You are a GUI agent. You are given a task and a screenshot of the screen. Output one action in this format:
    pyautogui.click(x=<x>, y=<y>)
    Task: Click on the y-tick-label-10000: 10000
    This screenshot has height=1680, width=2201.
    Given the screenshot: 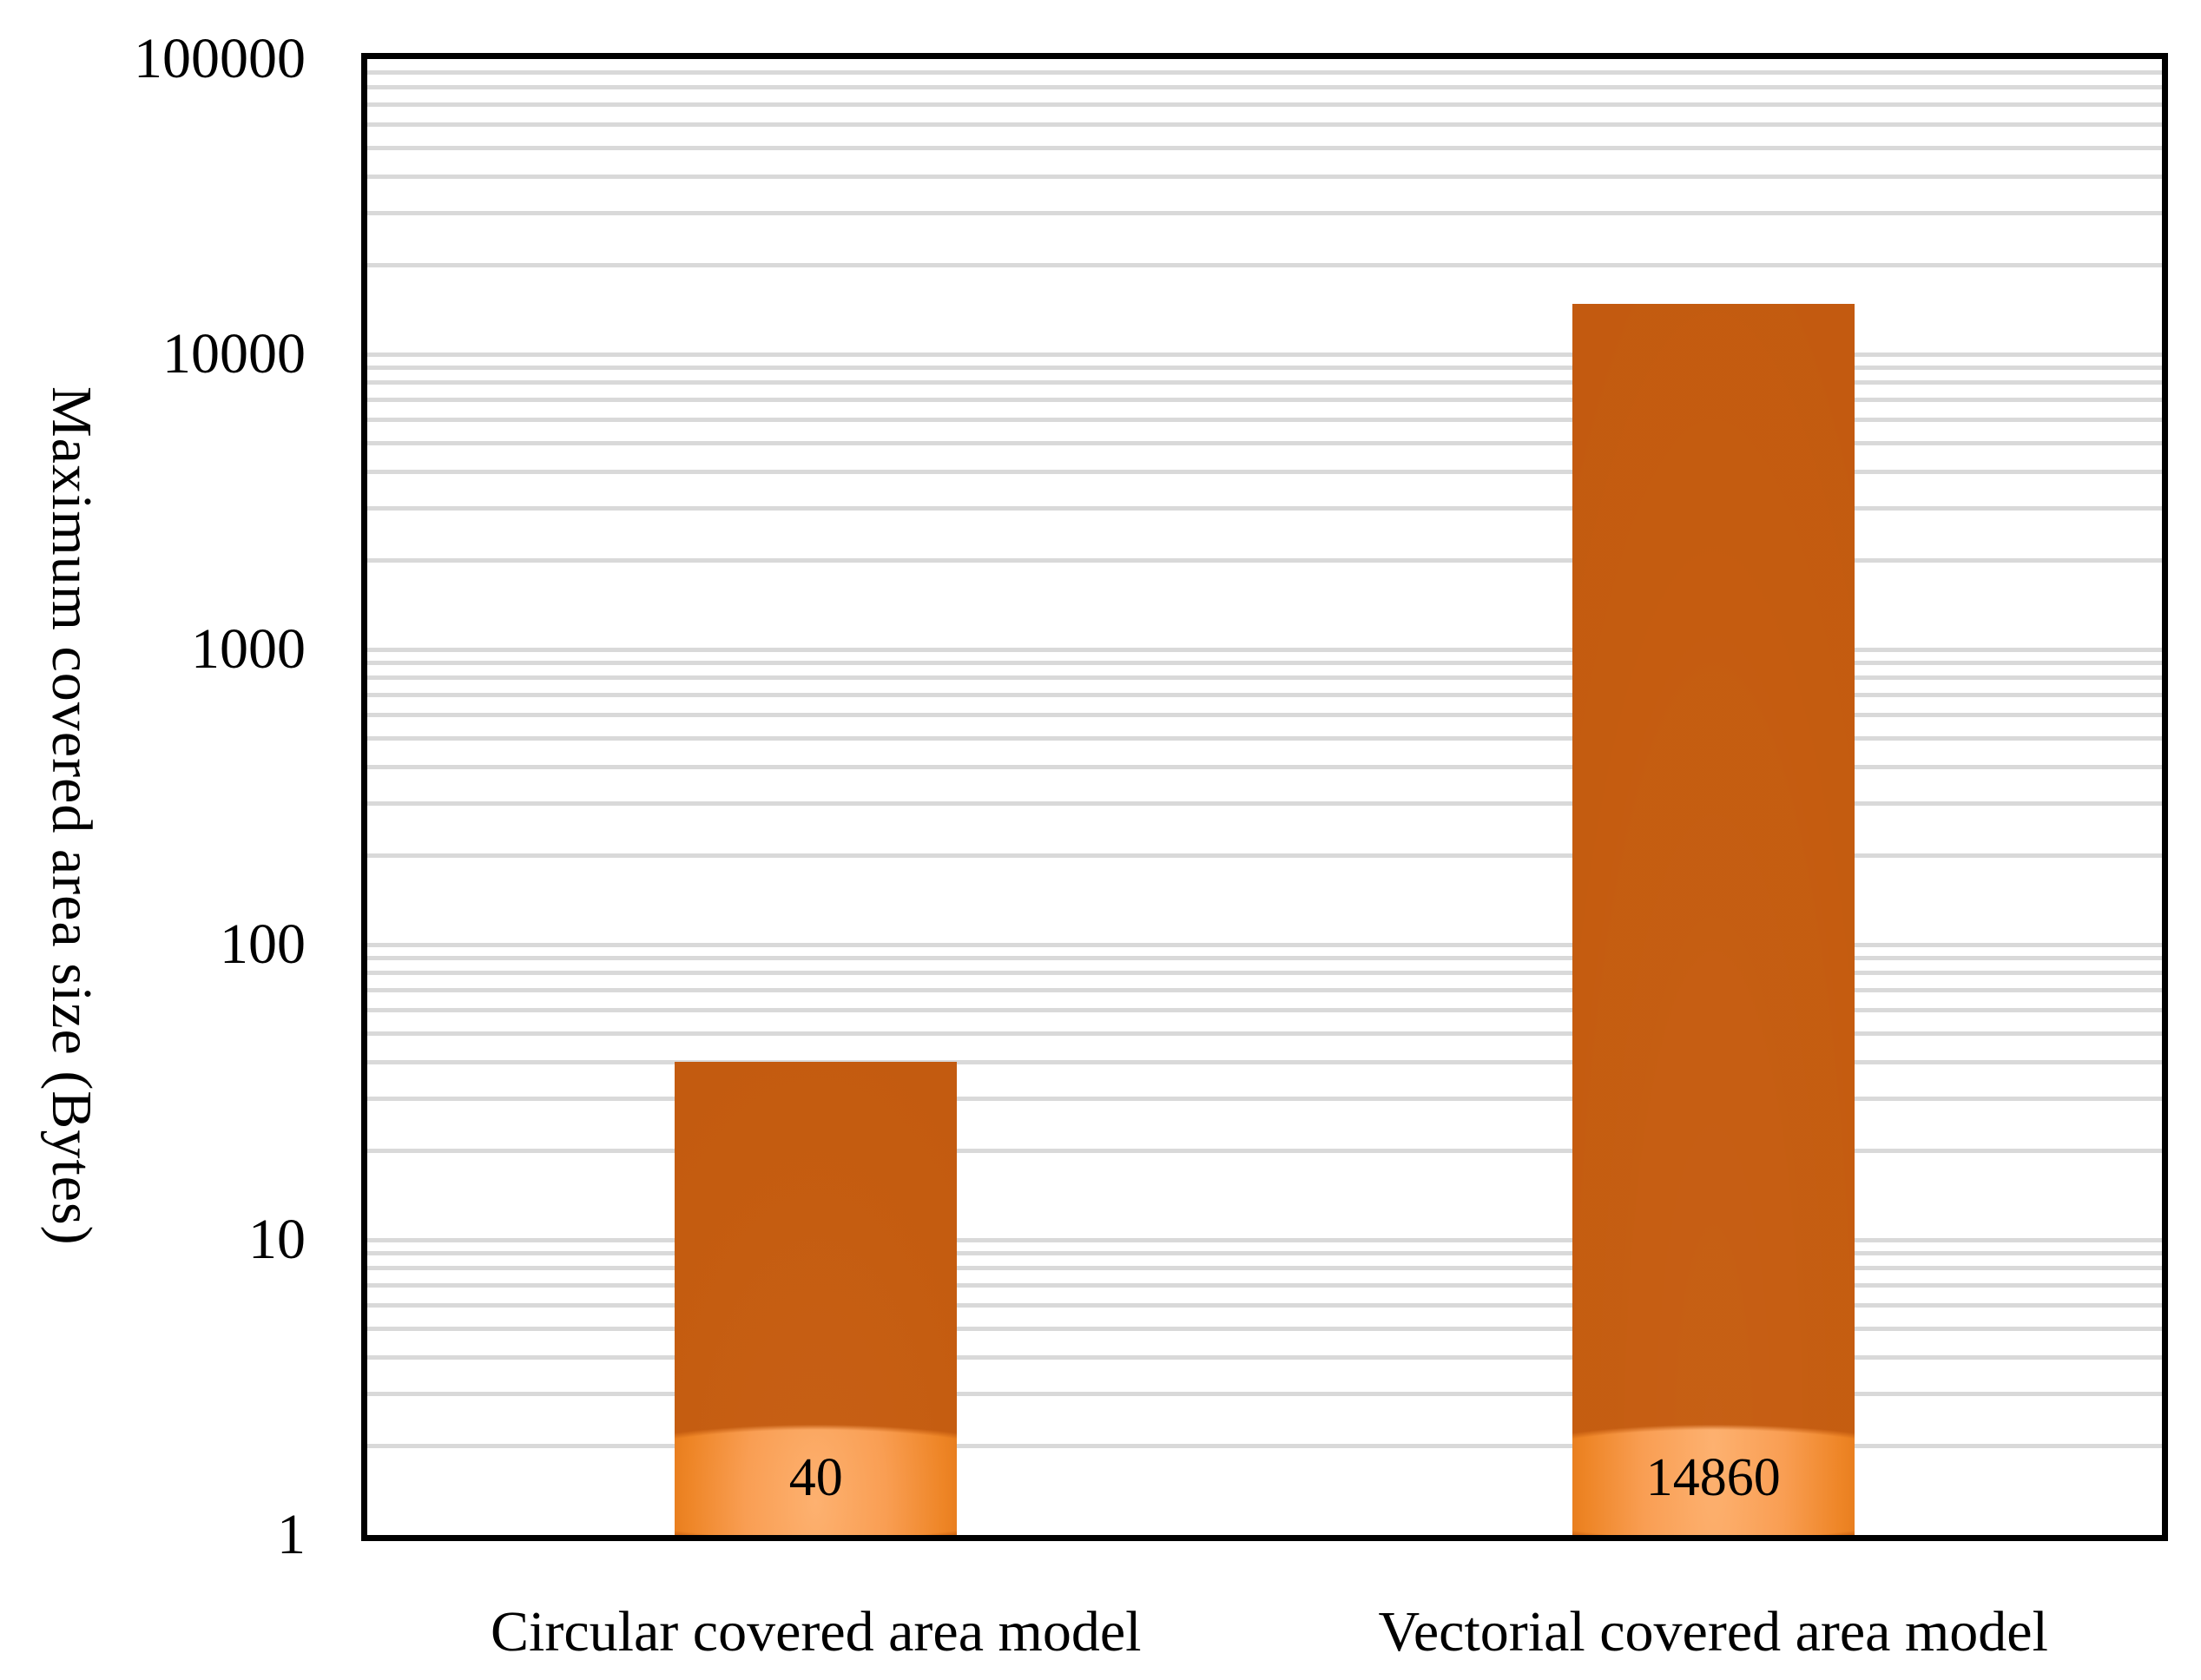 What is the action you would take?
    pyautogui.click(x=234, y=353)
    